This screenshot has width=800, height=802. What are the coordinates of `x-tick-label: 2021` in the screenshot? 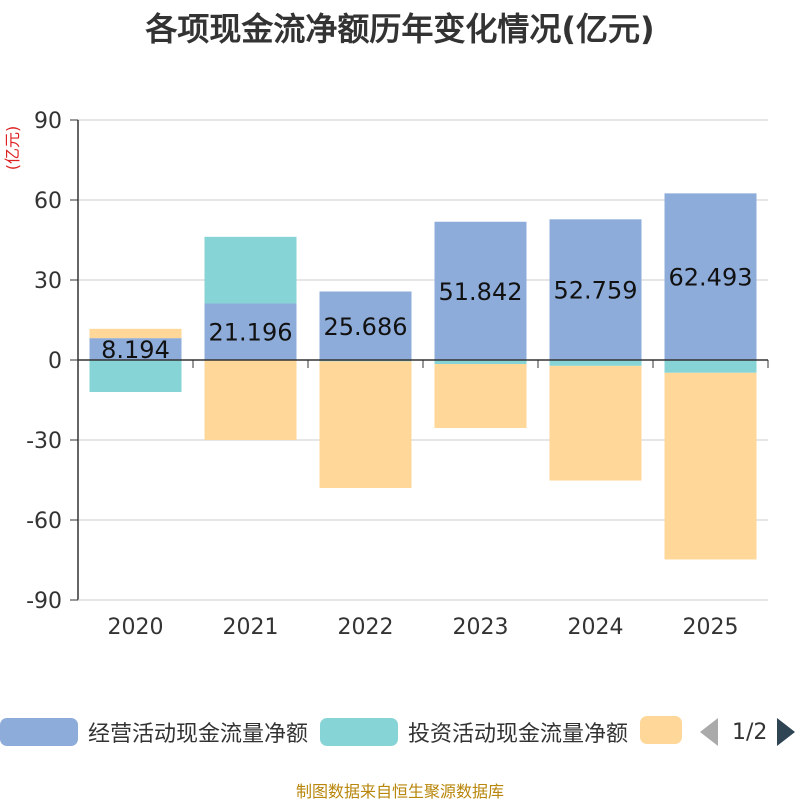 It's located at (251, 627).